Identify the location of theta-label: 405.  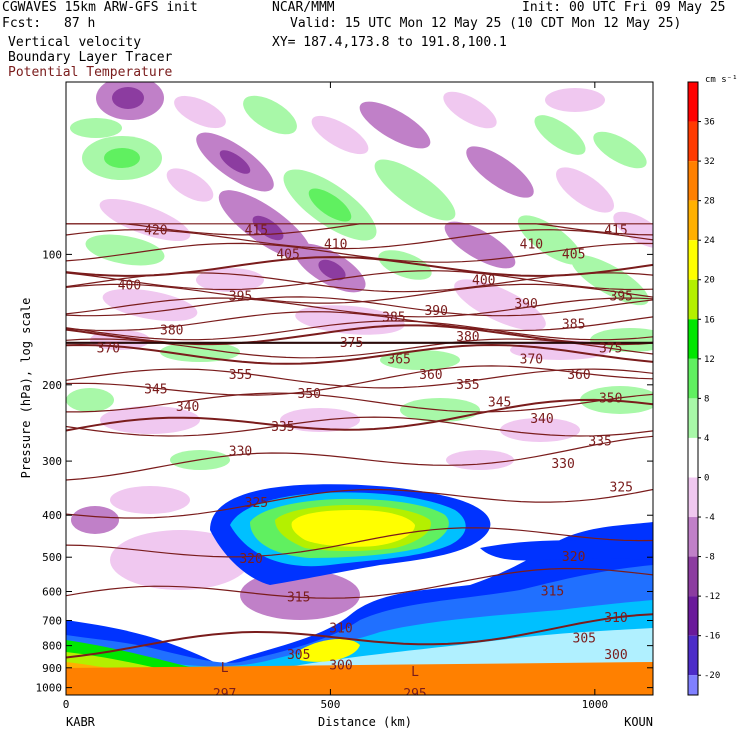
(573, 254).